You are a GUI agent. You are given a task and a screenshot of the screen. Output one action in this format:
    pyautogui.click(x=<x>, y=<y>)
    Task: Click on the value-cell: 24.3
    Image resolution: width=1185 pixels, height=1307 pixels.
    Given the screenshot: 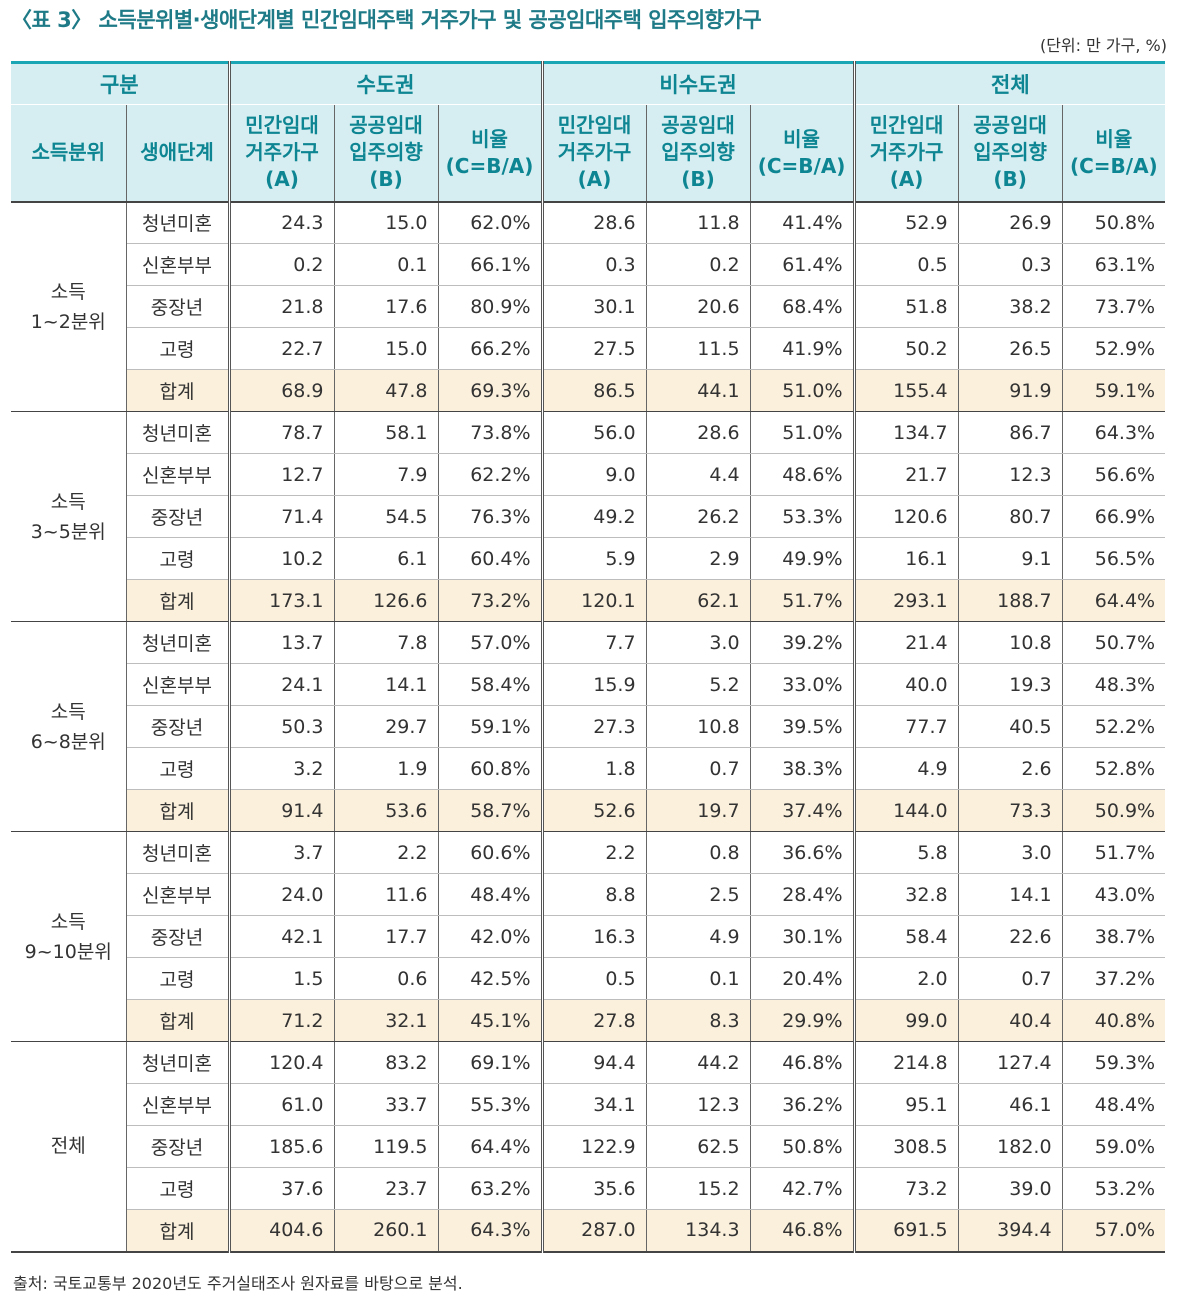 What is the action you would take?
    pyautogui.click(x=282, y=222)
    